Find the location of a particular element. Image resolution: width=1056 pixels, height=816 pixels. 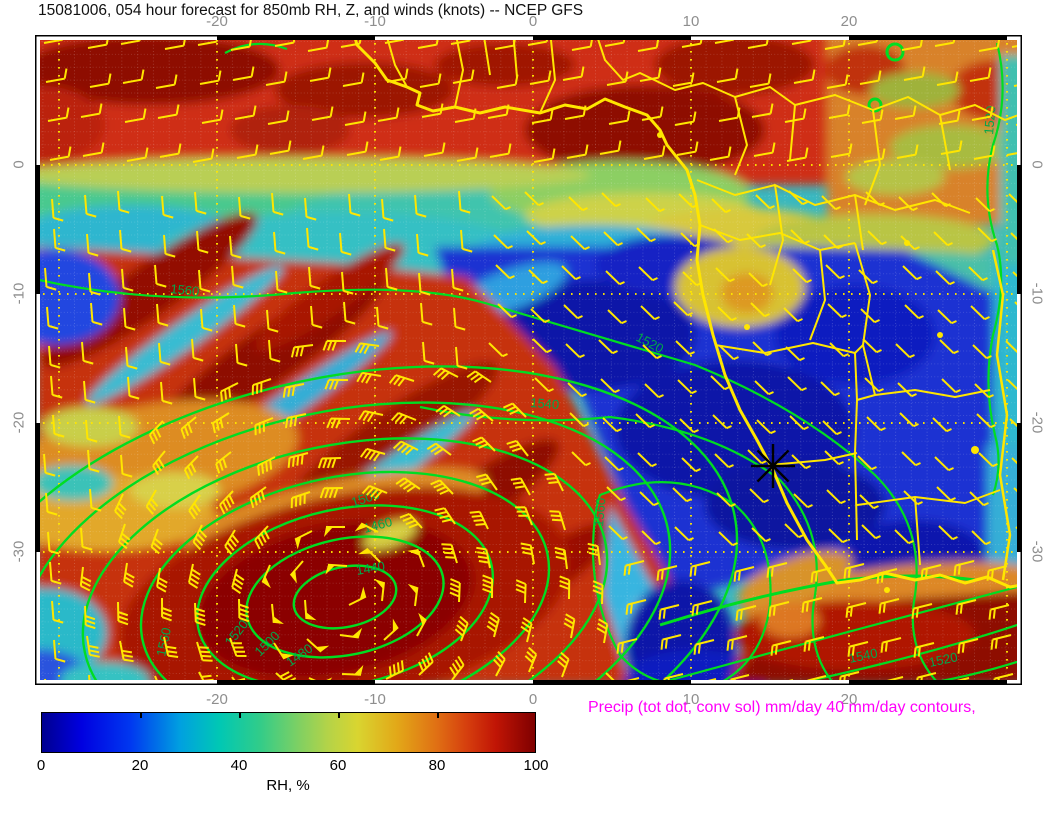

colorbar-tick-label: 60 is located at coordinates (338, 765).